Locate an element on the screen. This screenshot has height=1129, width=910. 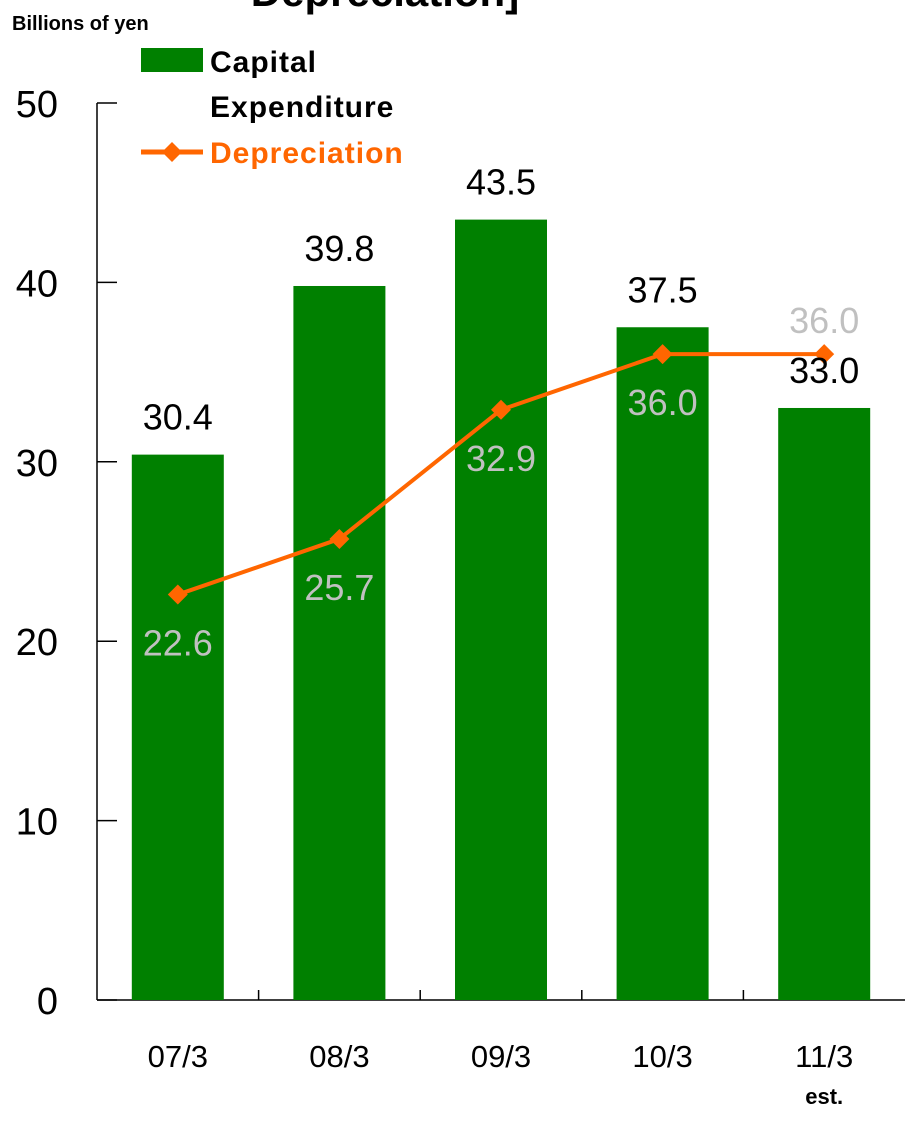
depreciation-value-label: 25.7 is located at coordinates (339, 587).